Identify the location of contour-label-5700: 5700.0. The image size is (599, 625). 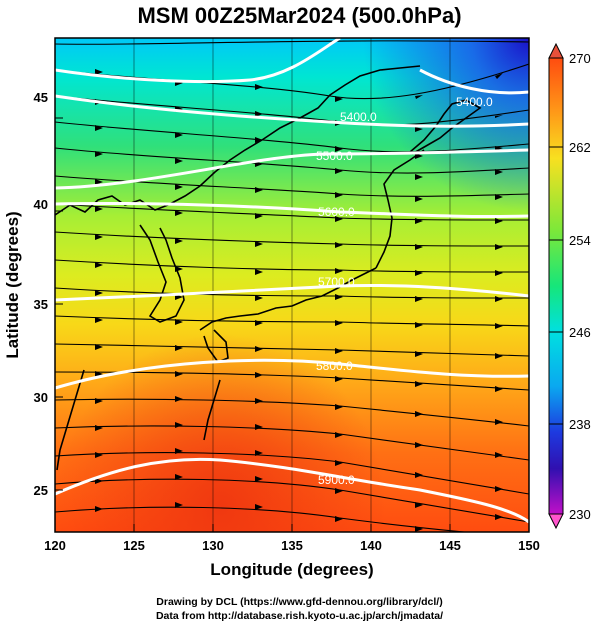
(336, 282).